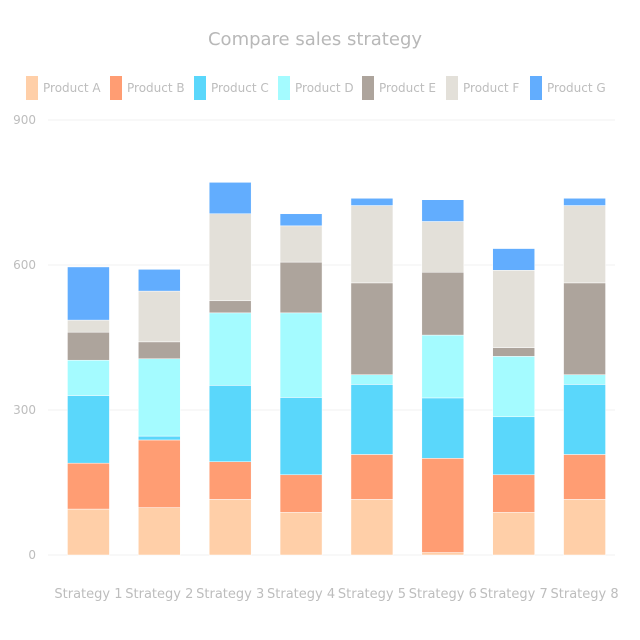 This screenshot has height=640, width=640. What do you see at coordinates (576, 88) in the screenshot?
I see `legend-label: Product G` at bounding box center [576, 88].